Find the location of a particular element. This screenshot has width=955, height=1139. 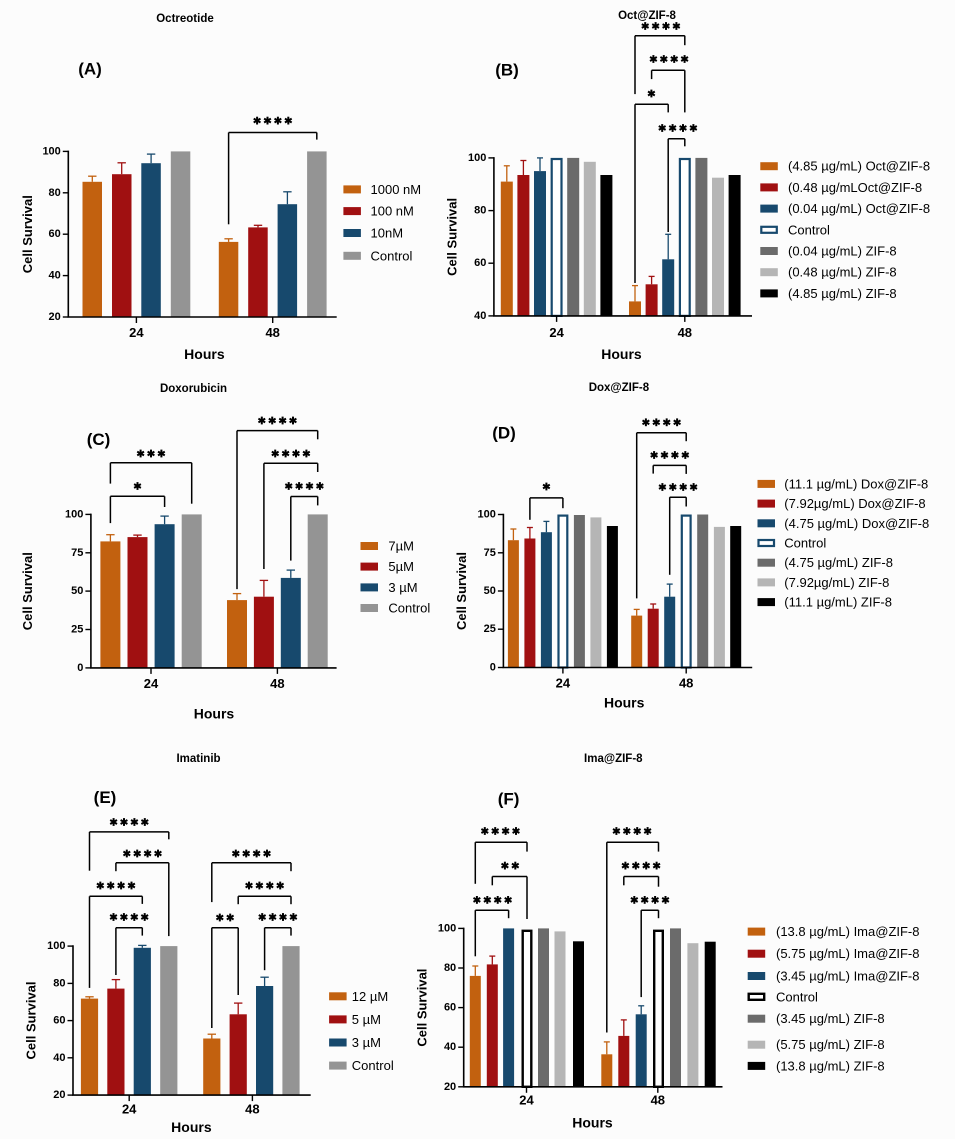

svg-text: (3.45 µg/mL) ZIF-8 is located at coordinates (830, 1018).